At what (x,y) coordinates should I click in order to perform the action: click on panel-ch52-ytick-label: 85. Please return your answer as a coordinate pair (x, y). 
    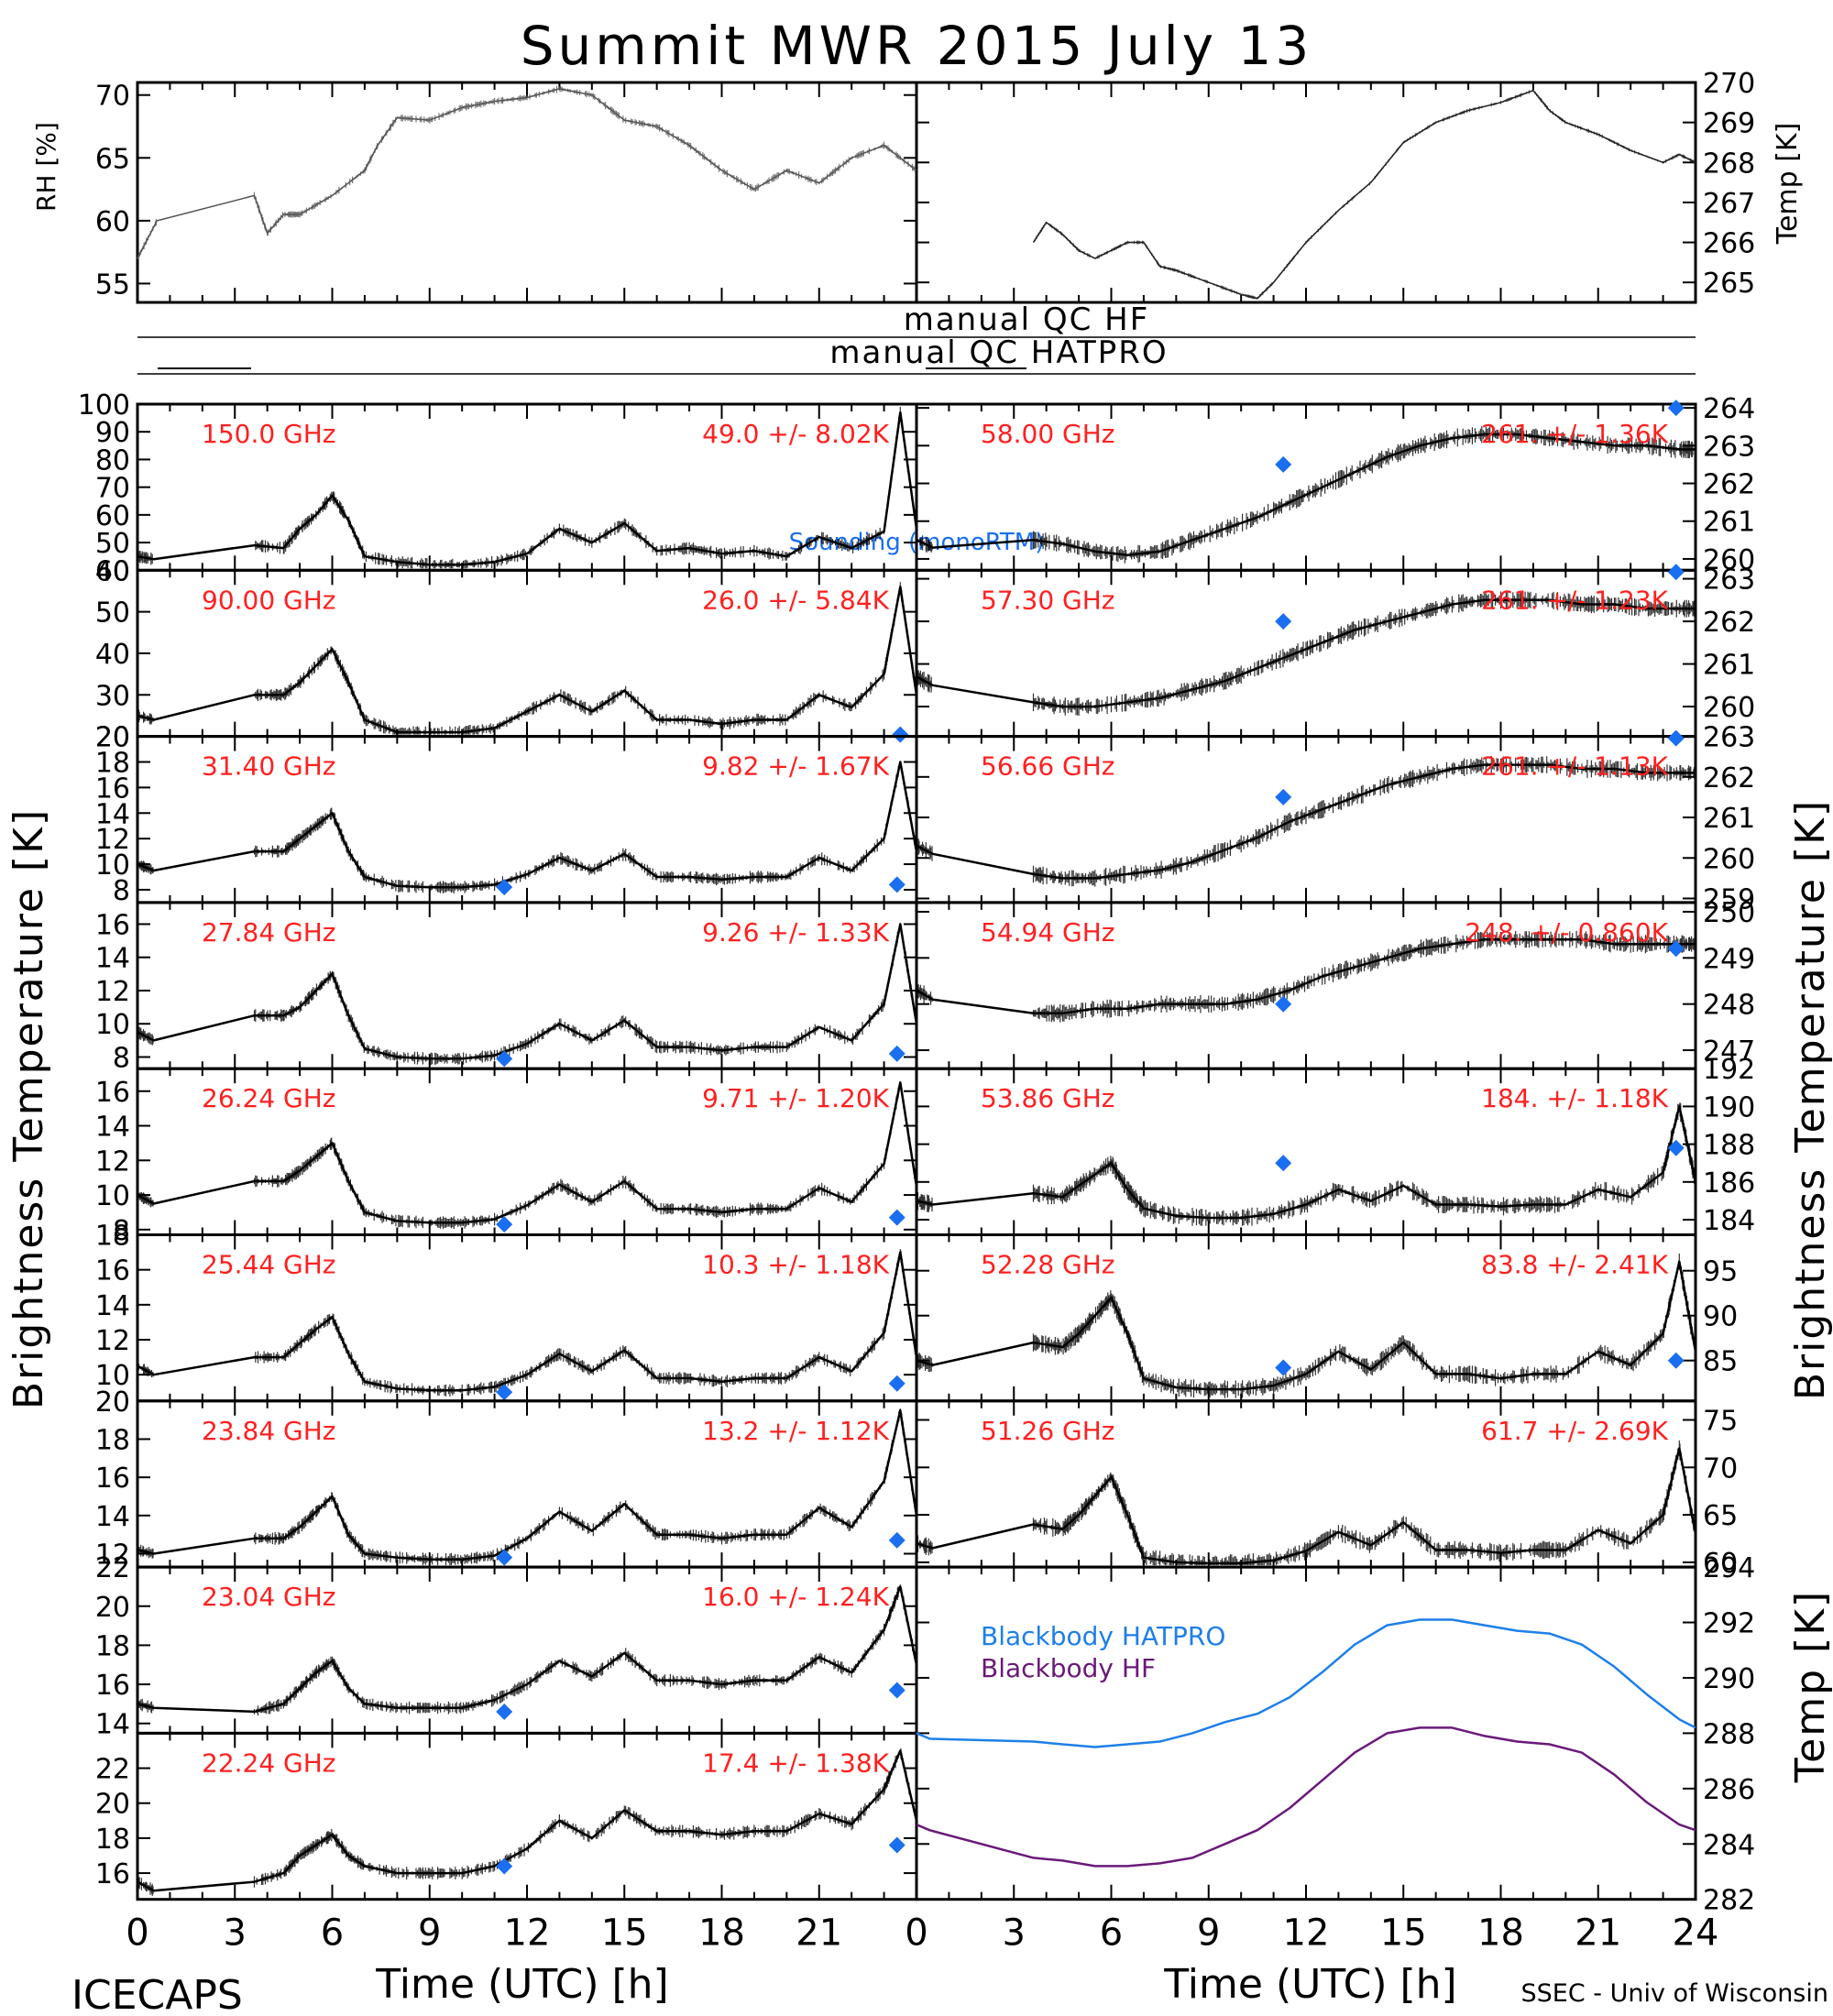
    Looking at the image, I should click on (1720, 1362).